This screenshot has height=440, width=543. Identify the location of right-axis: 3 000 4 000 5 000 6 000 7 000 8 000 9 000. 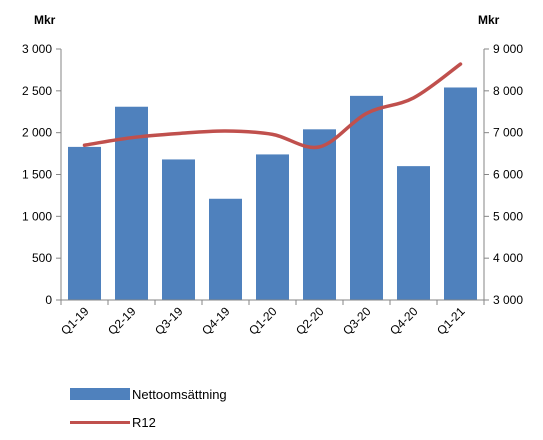
(503, 174).